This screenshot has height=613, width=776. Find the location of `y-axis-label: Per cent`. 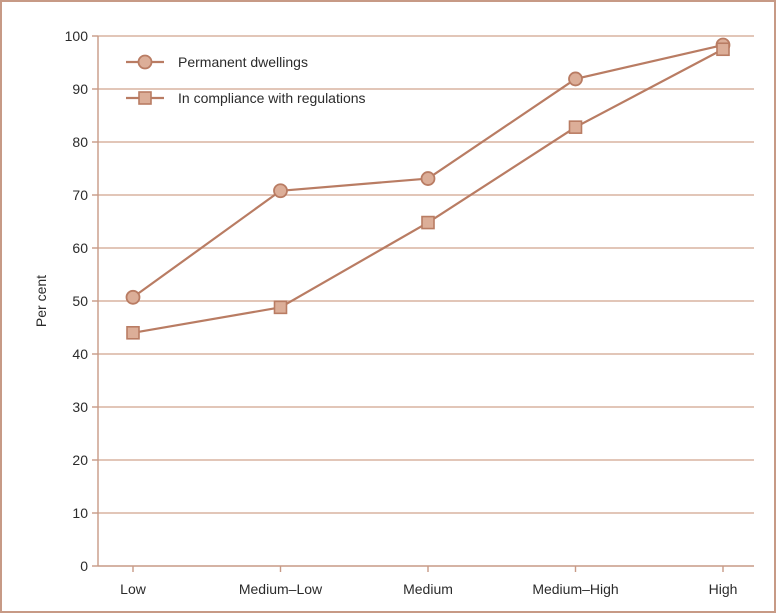

y-axis-label: Per cent is located at coordinates (41, 301).